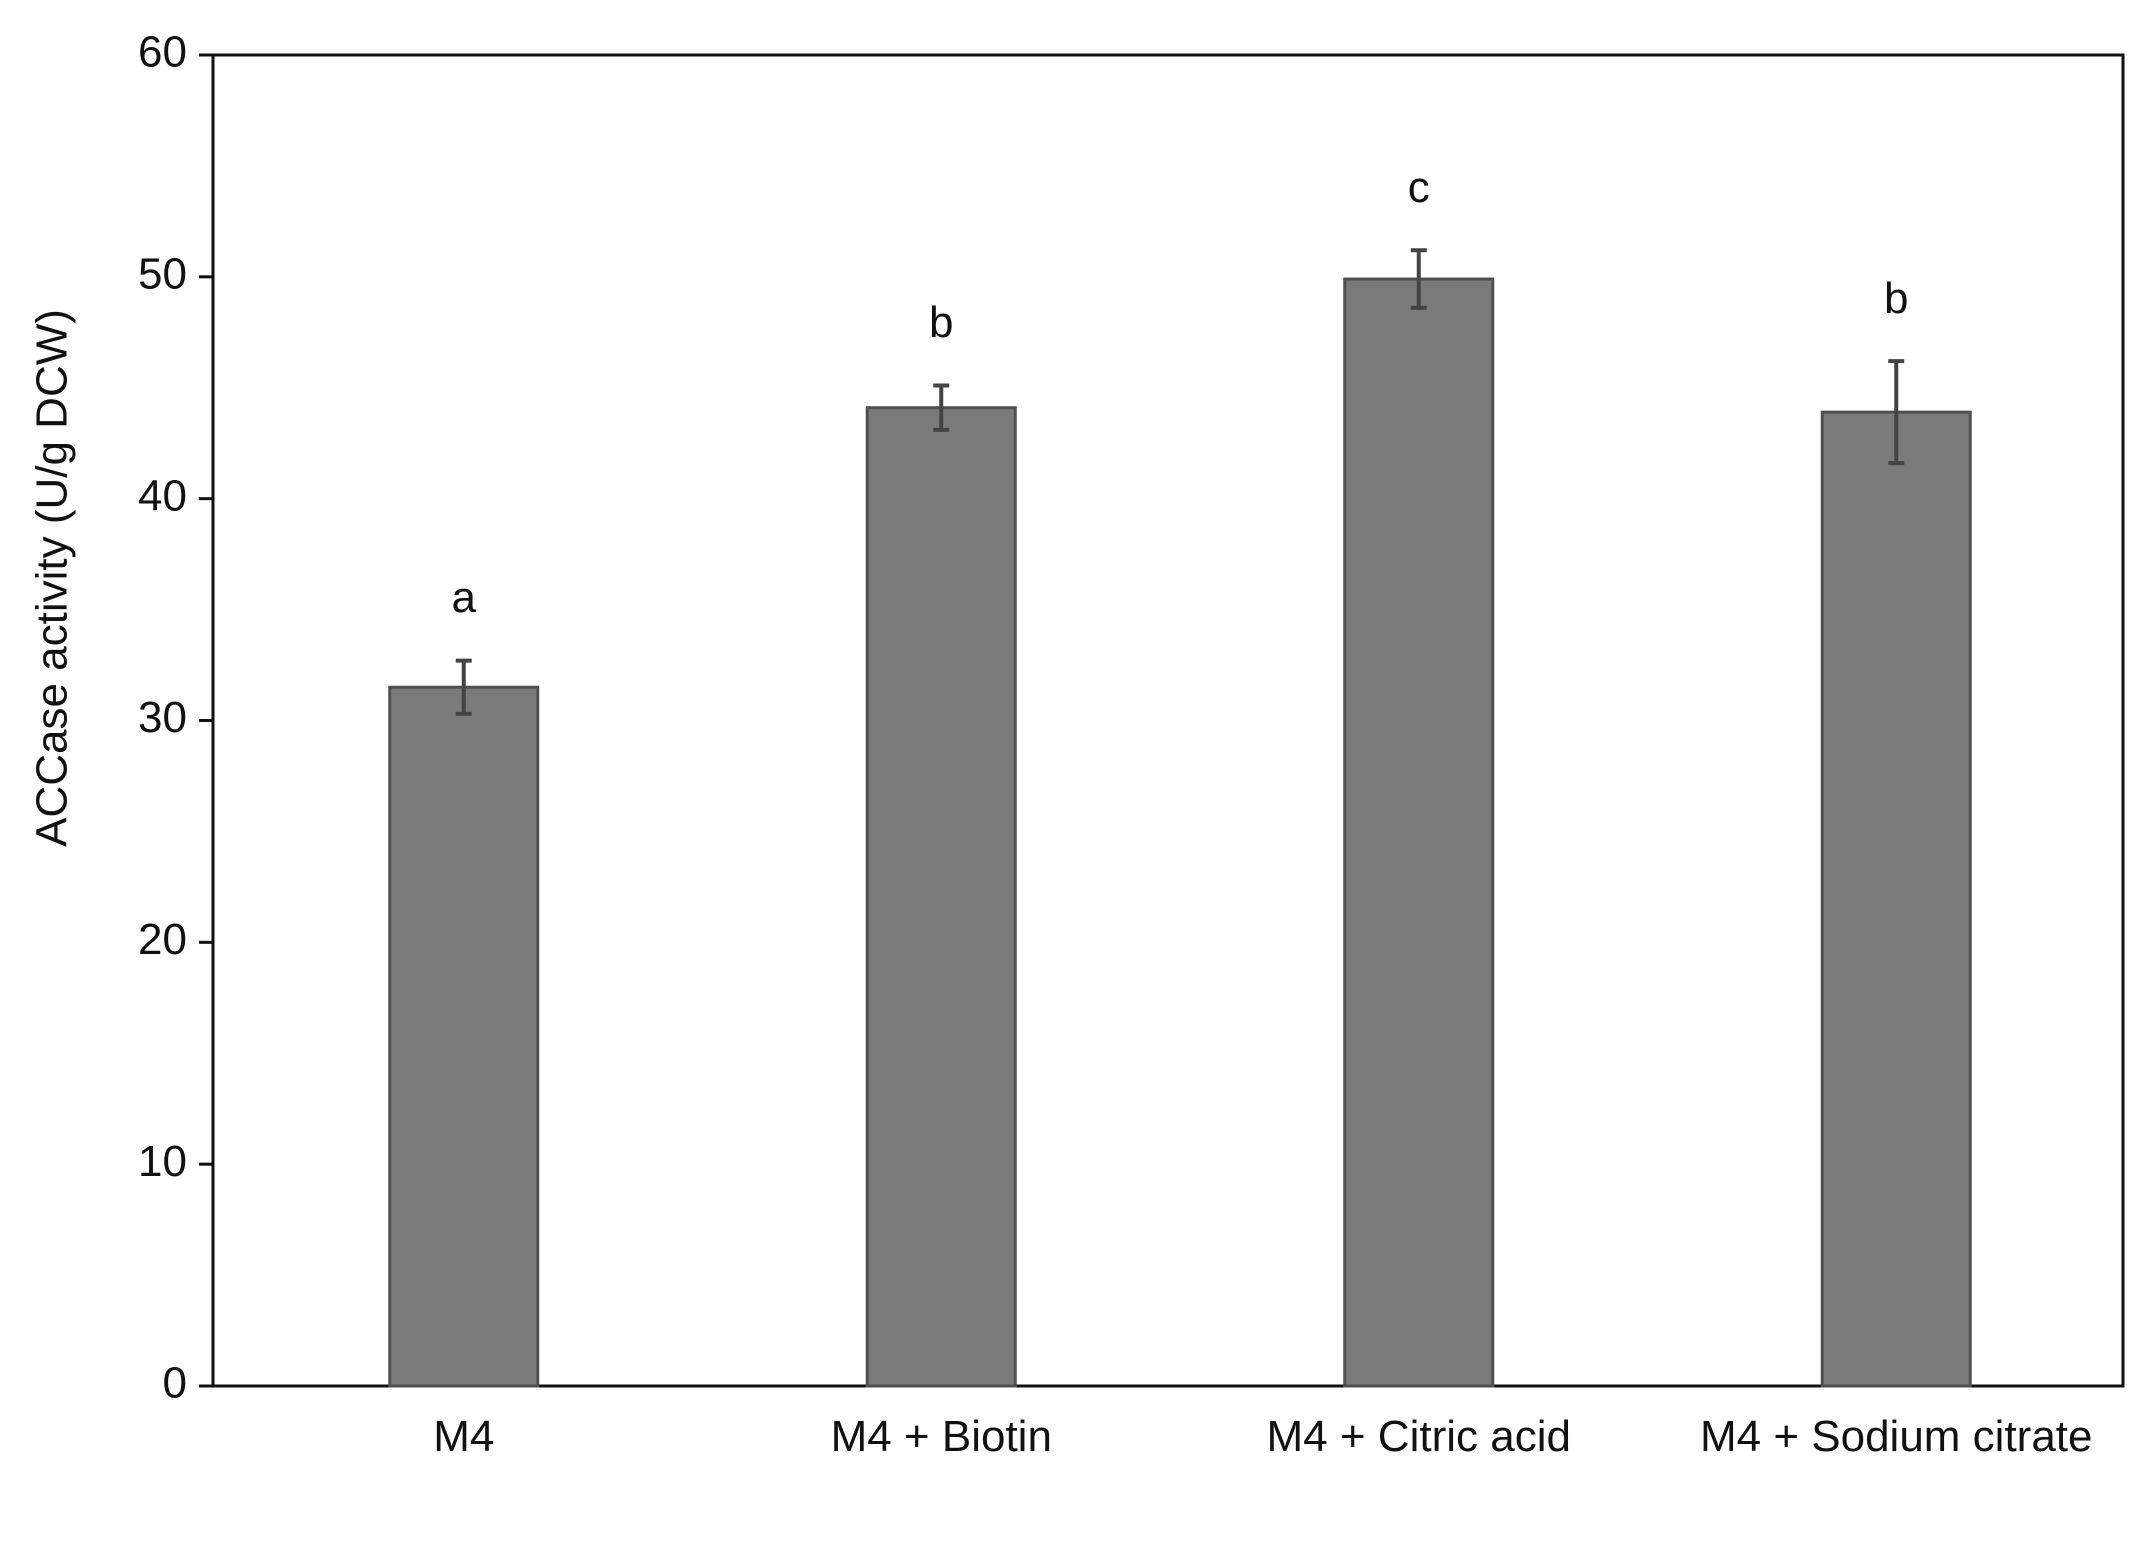 The width and height of the screenshot is (2150, 1558). Describe the element at coordinates (175, 1383) in the screenshot. I see `y-tick-label: 0` at that location.